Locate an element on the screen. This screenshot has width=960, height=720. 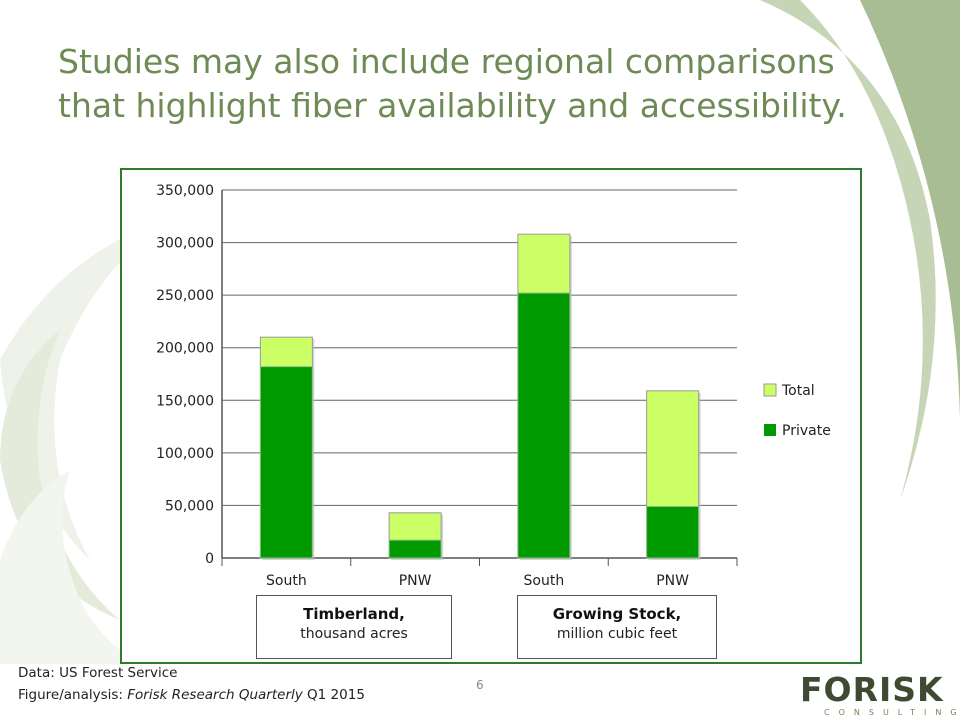
chart-legend: Total Private is located at coordinates (797, 411).